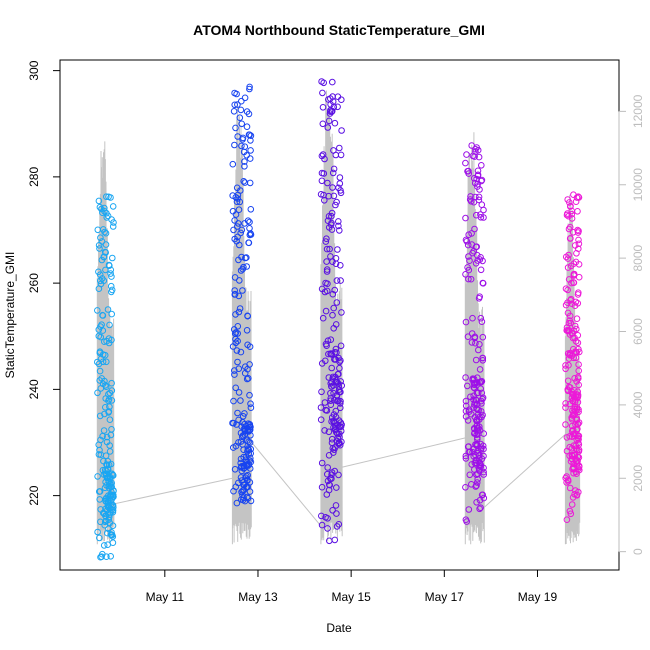  What do you see at coordinates (638, 185) in the screenshot?
I see `y2-tick-label: 10000` at bounding box center [638, 185].